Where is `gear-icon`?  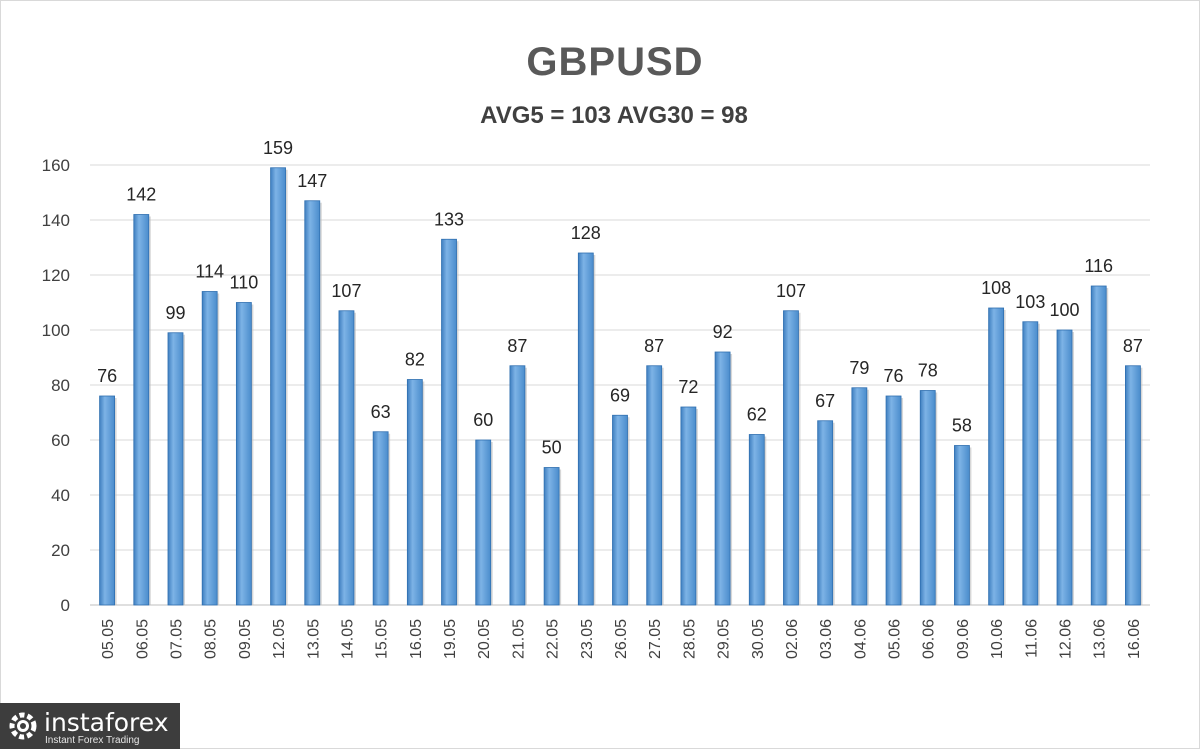
gear-icon is located at coordinates (23, 726).